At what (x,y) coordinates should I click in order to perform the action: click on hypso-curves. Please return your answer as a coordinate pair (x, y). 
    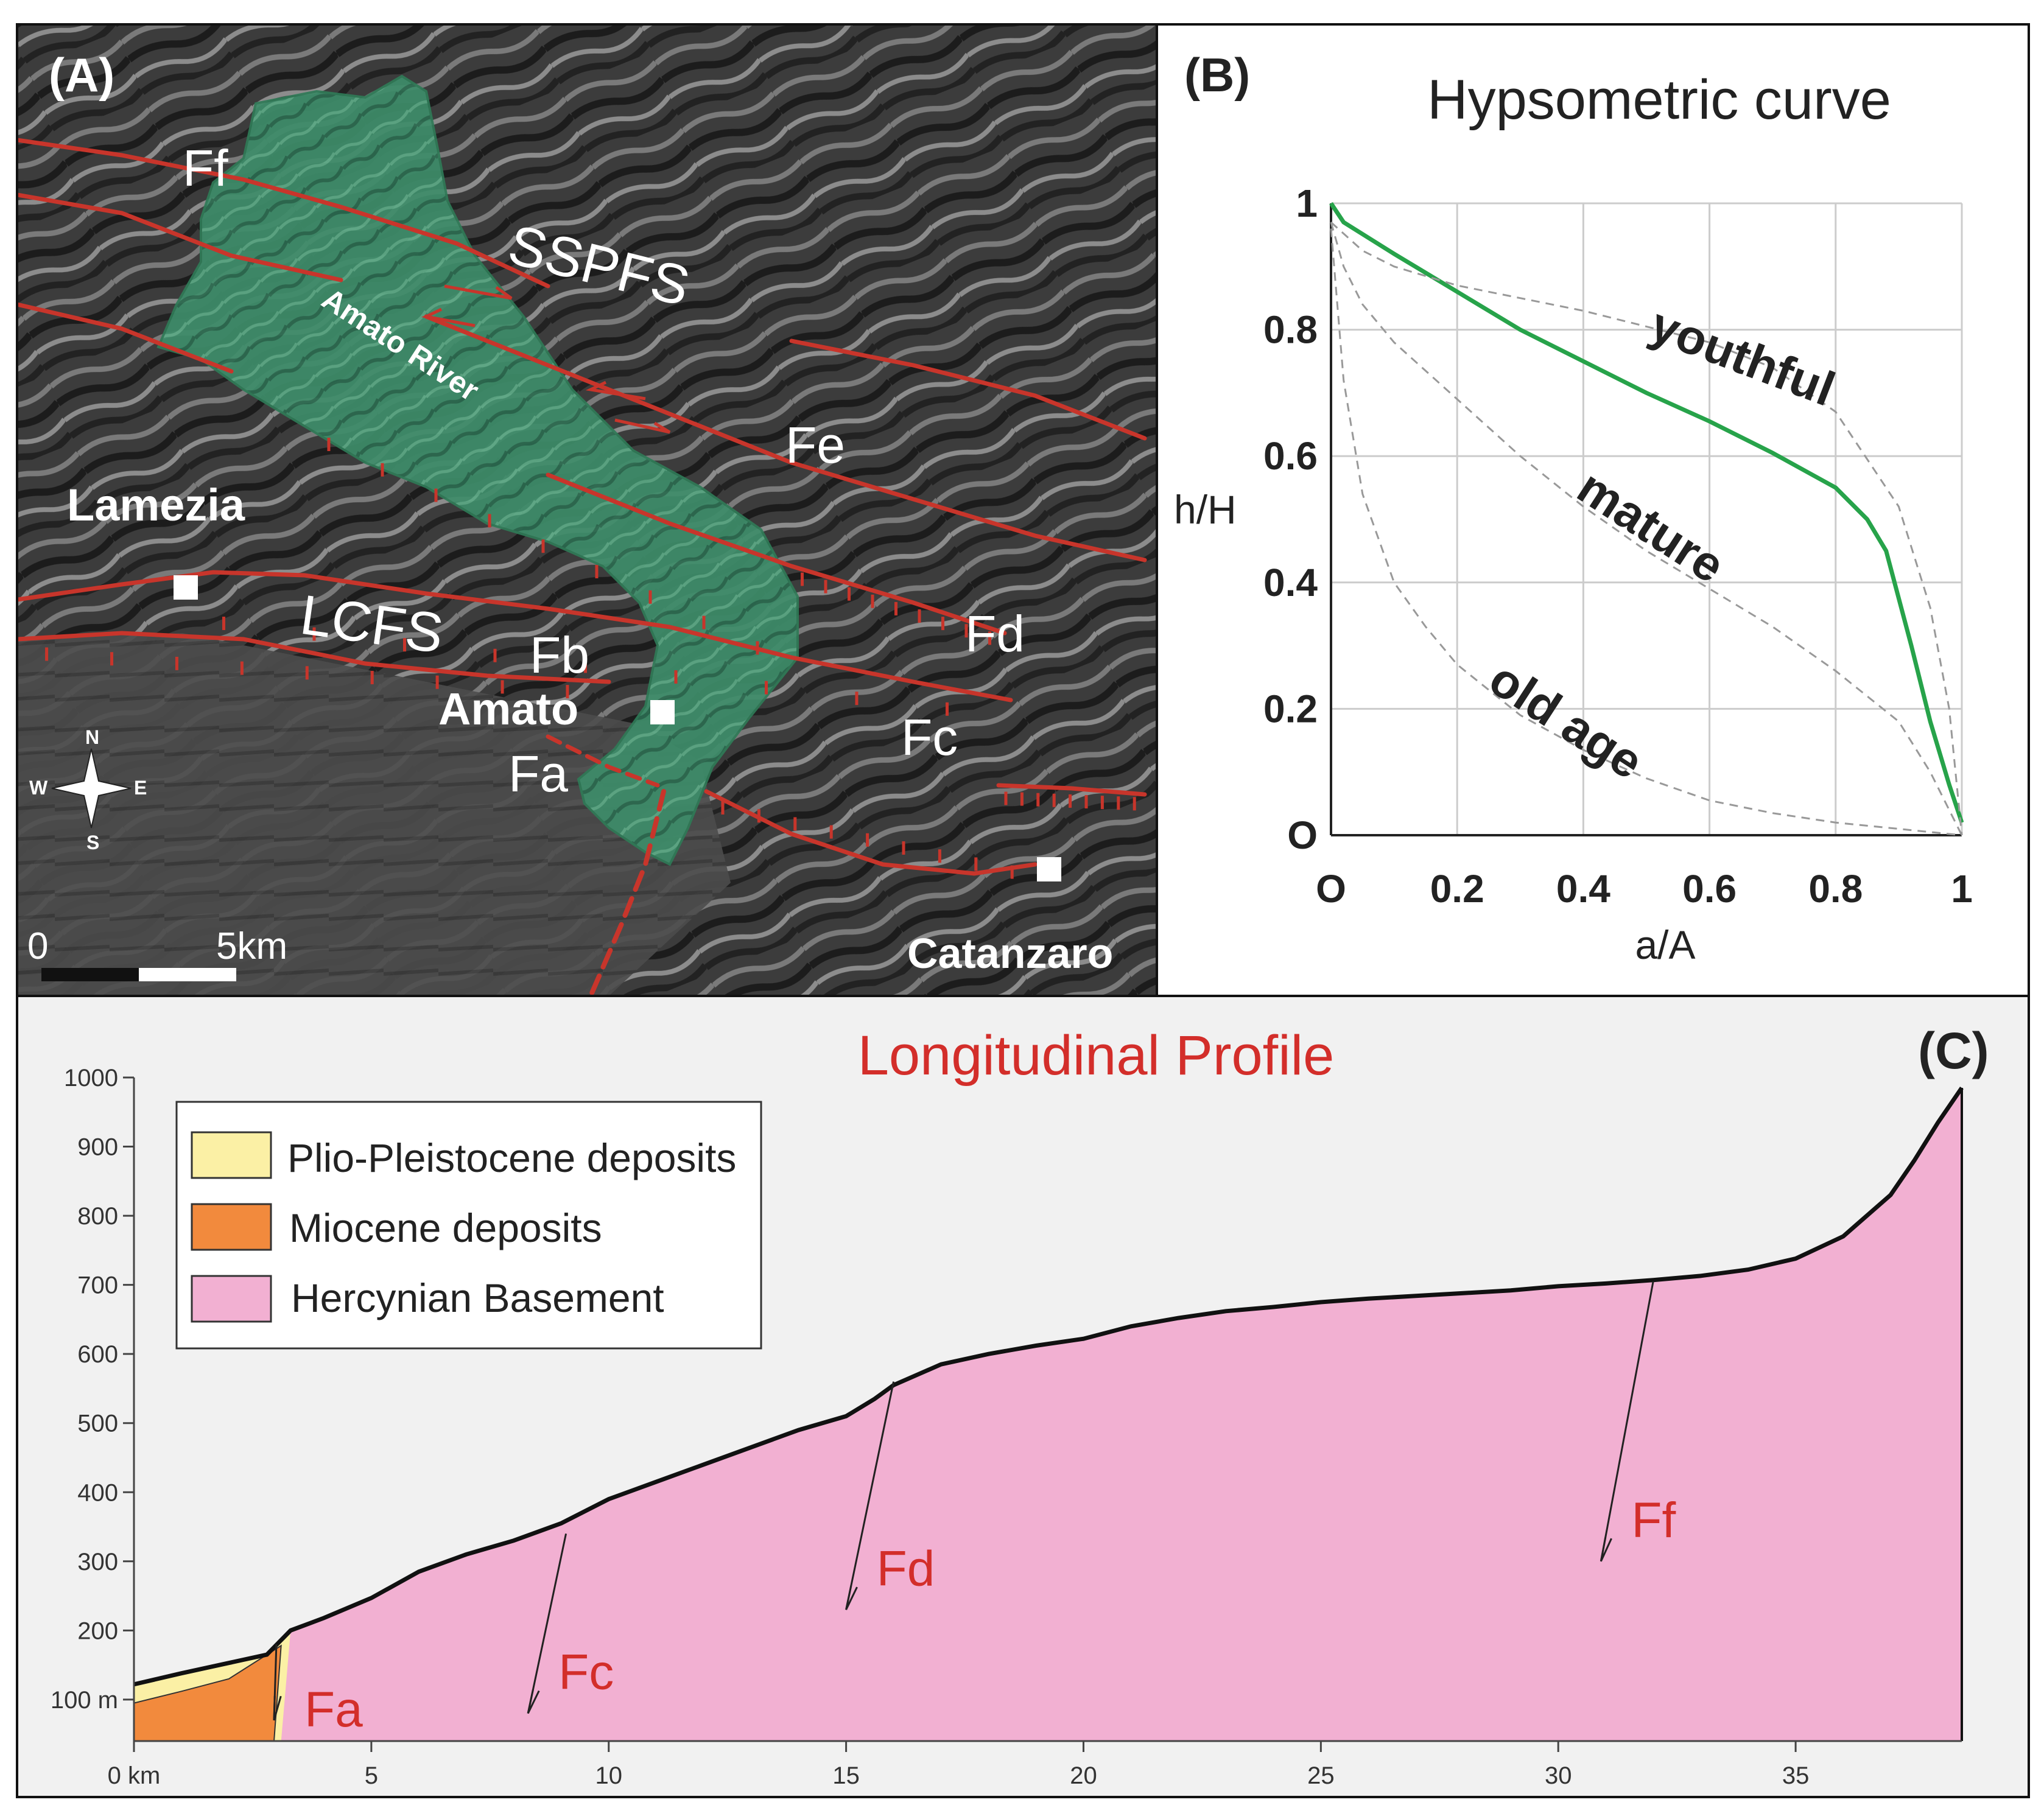
    Looking at the image, I should click on (1646, 519).